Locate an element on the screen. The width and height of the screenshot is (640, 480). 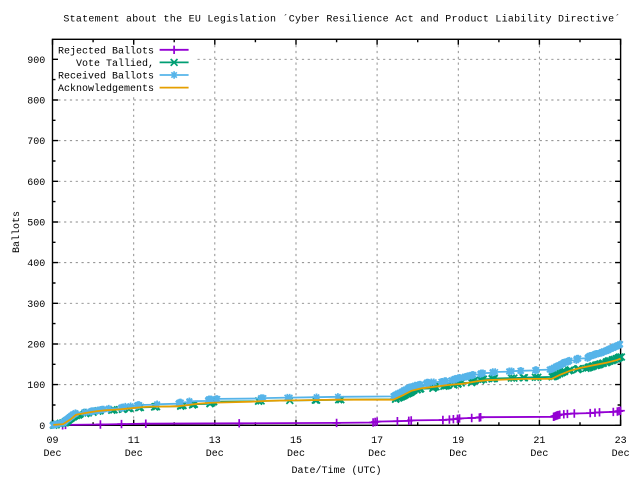
svg-text: 800 is located at coordinates (36, 102).